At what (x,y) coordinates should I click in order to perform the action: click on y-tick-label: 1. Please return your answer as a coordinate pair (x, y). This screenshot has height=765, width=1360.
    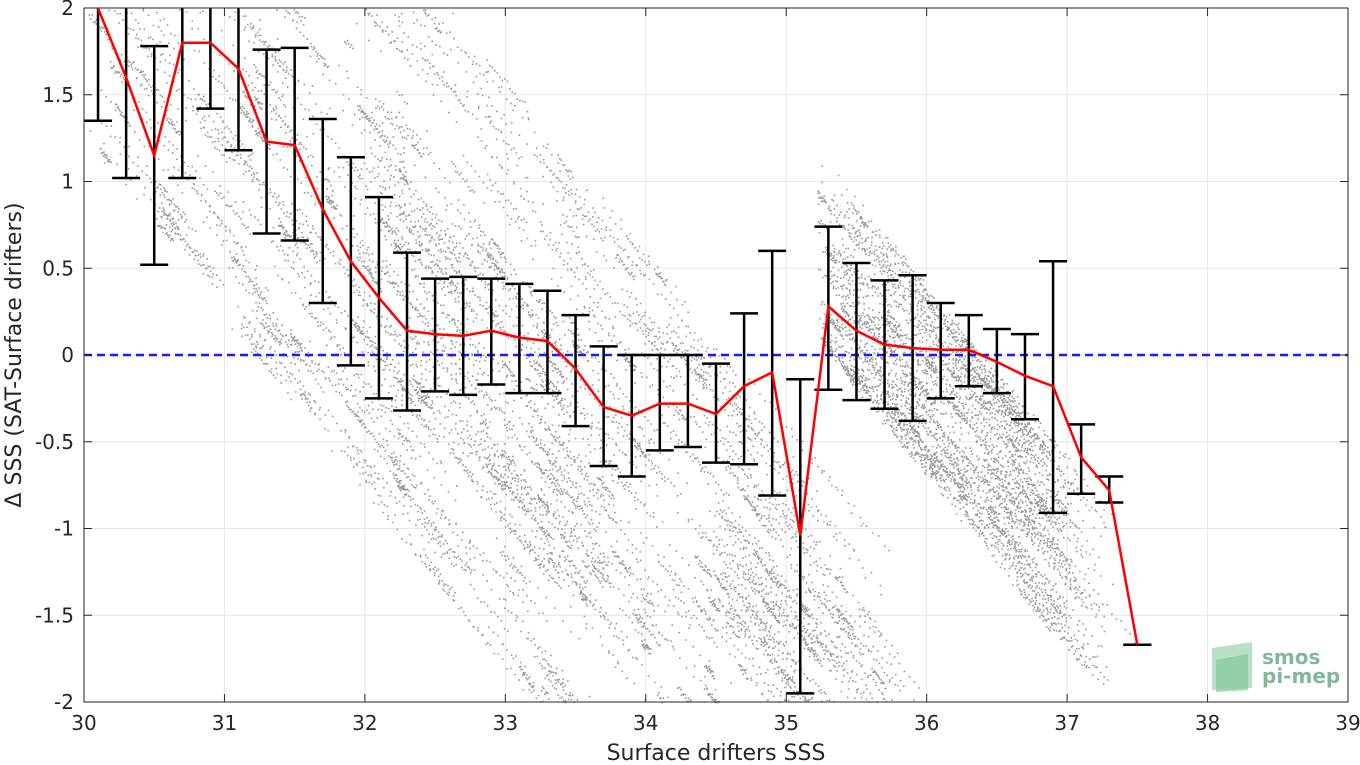
    Looking at the image, I should click on (67, 182).